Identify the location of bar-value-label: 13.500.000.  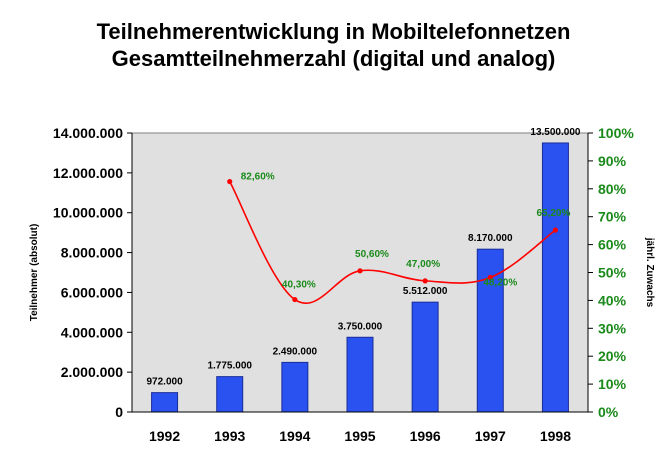
(555, 132).